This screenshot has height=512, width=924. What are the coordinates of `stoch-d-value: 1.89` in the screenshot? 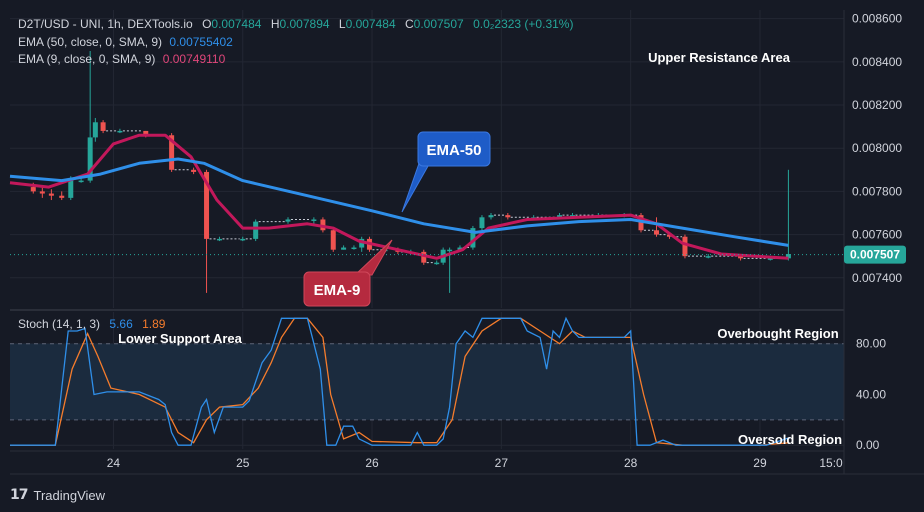 It's located at (154, 324).